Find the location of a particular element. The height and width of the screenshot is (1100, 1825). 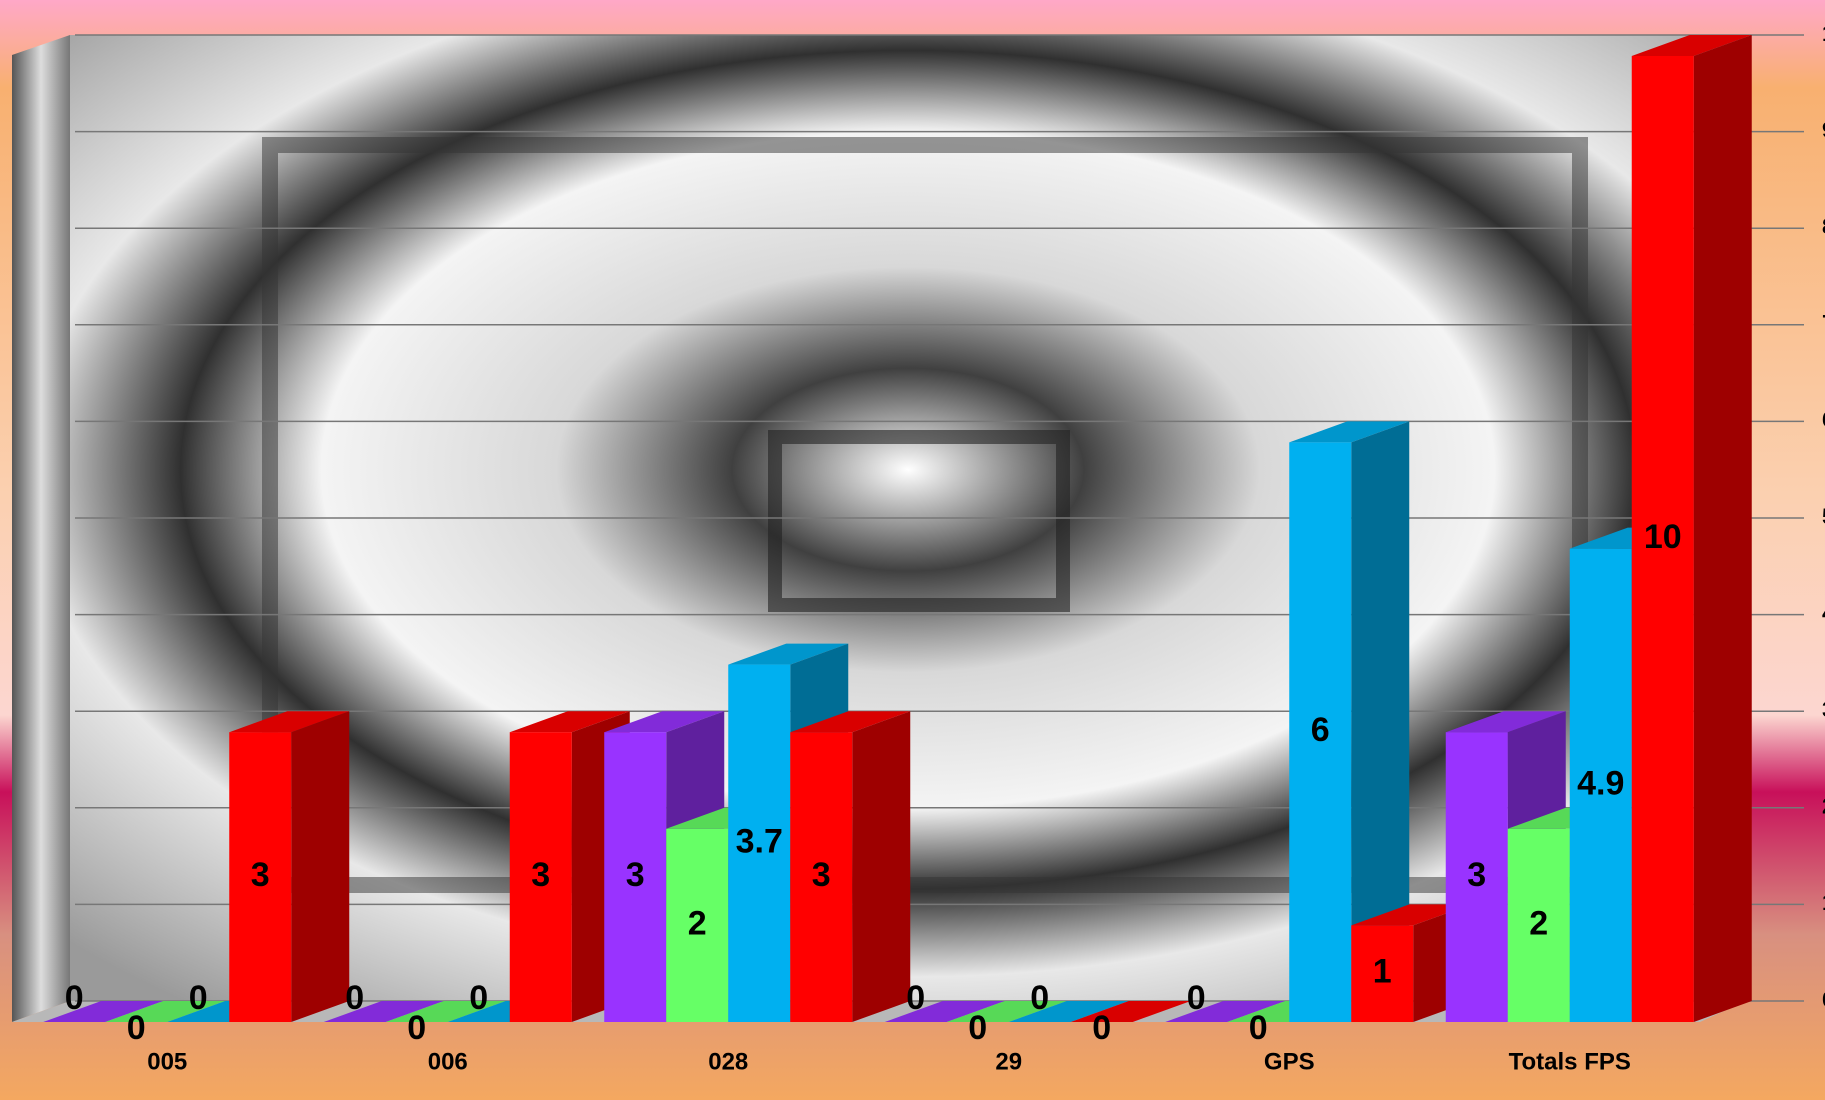

data-label: 4.9 is located at coordinates (1600, 783).